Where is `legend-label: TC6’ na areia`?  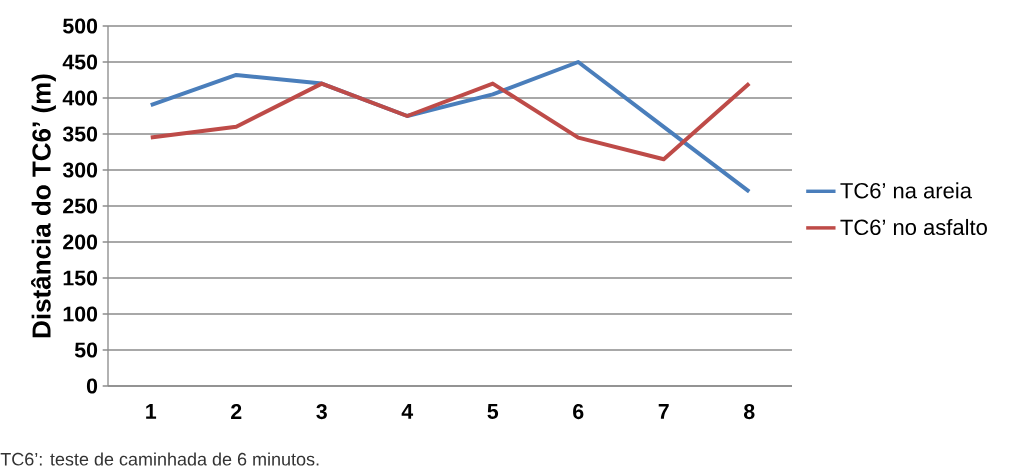 legend-label: TC6’ na areia is located at coordinates (906, 190).